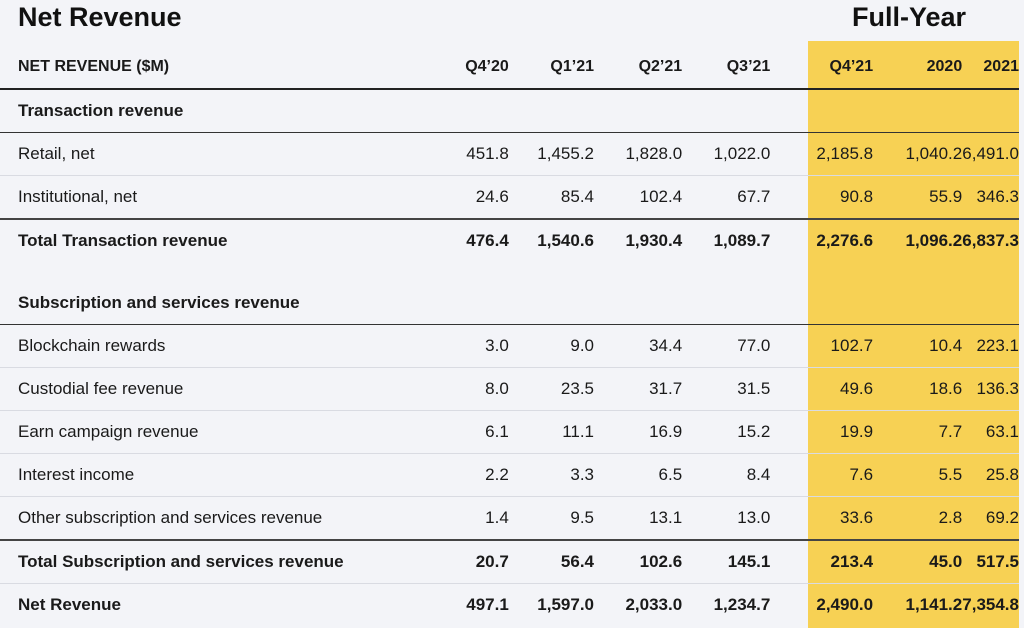 The height and width of the screenshot is (628, 1024). I want to click on cell-value: 31.7, so click(638, 389).